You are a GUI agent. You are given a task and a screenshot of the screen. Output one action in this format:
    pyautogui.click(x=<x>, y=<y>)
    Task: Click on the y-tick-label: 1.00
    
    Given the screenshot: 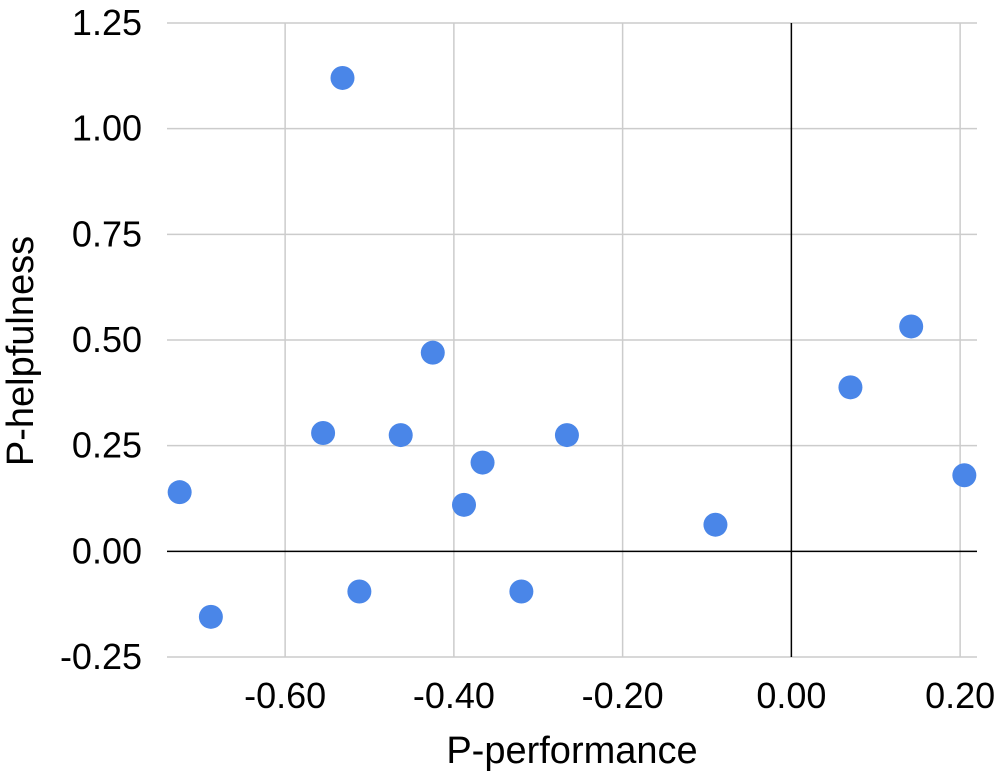 What is the action you would take?
    pyautogui.click(x=107, y=128)
    